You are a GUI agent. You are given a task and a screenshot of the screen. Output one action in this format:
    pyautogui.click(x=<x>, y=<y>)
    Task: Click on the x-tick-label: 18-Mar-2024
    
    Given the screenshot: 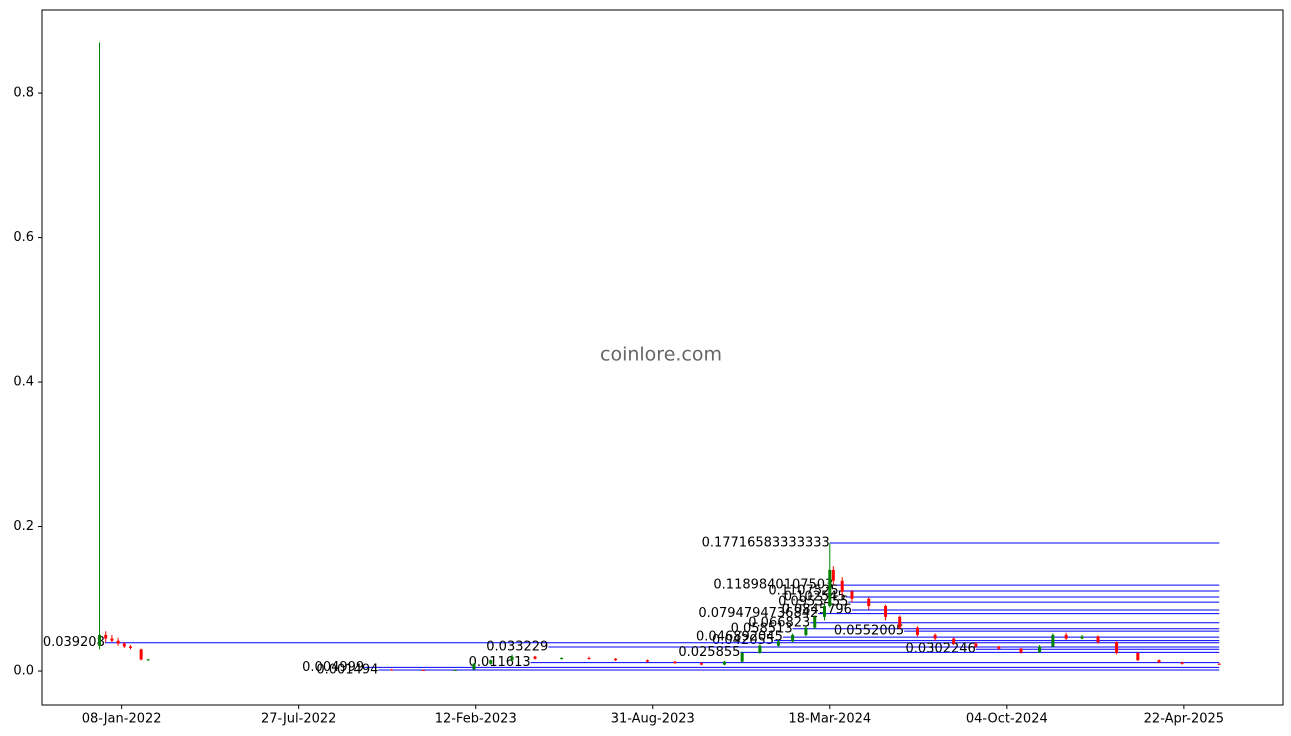 What is the action you would take?
    pyautogui.click(x=829, y=719)
    